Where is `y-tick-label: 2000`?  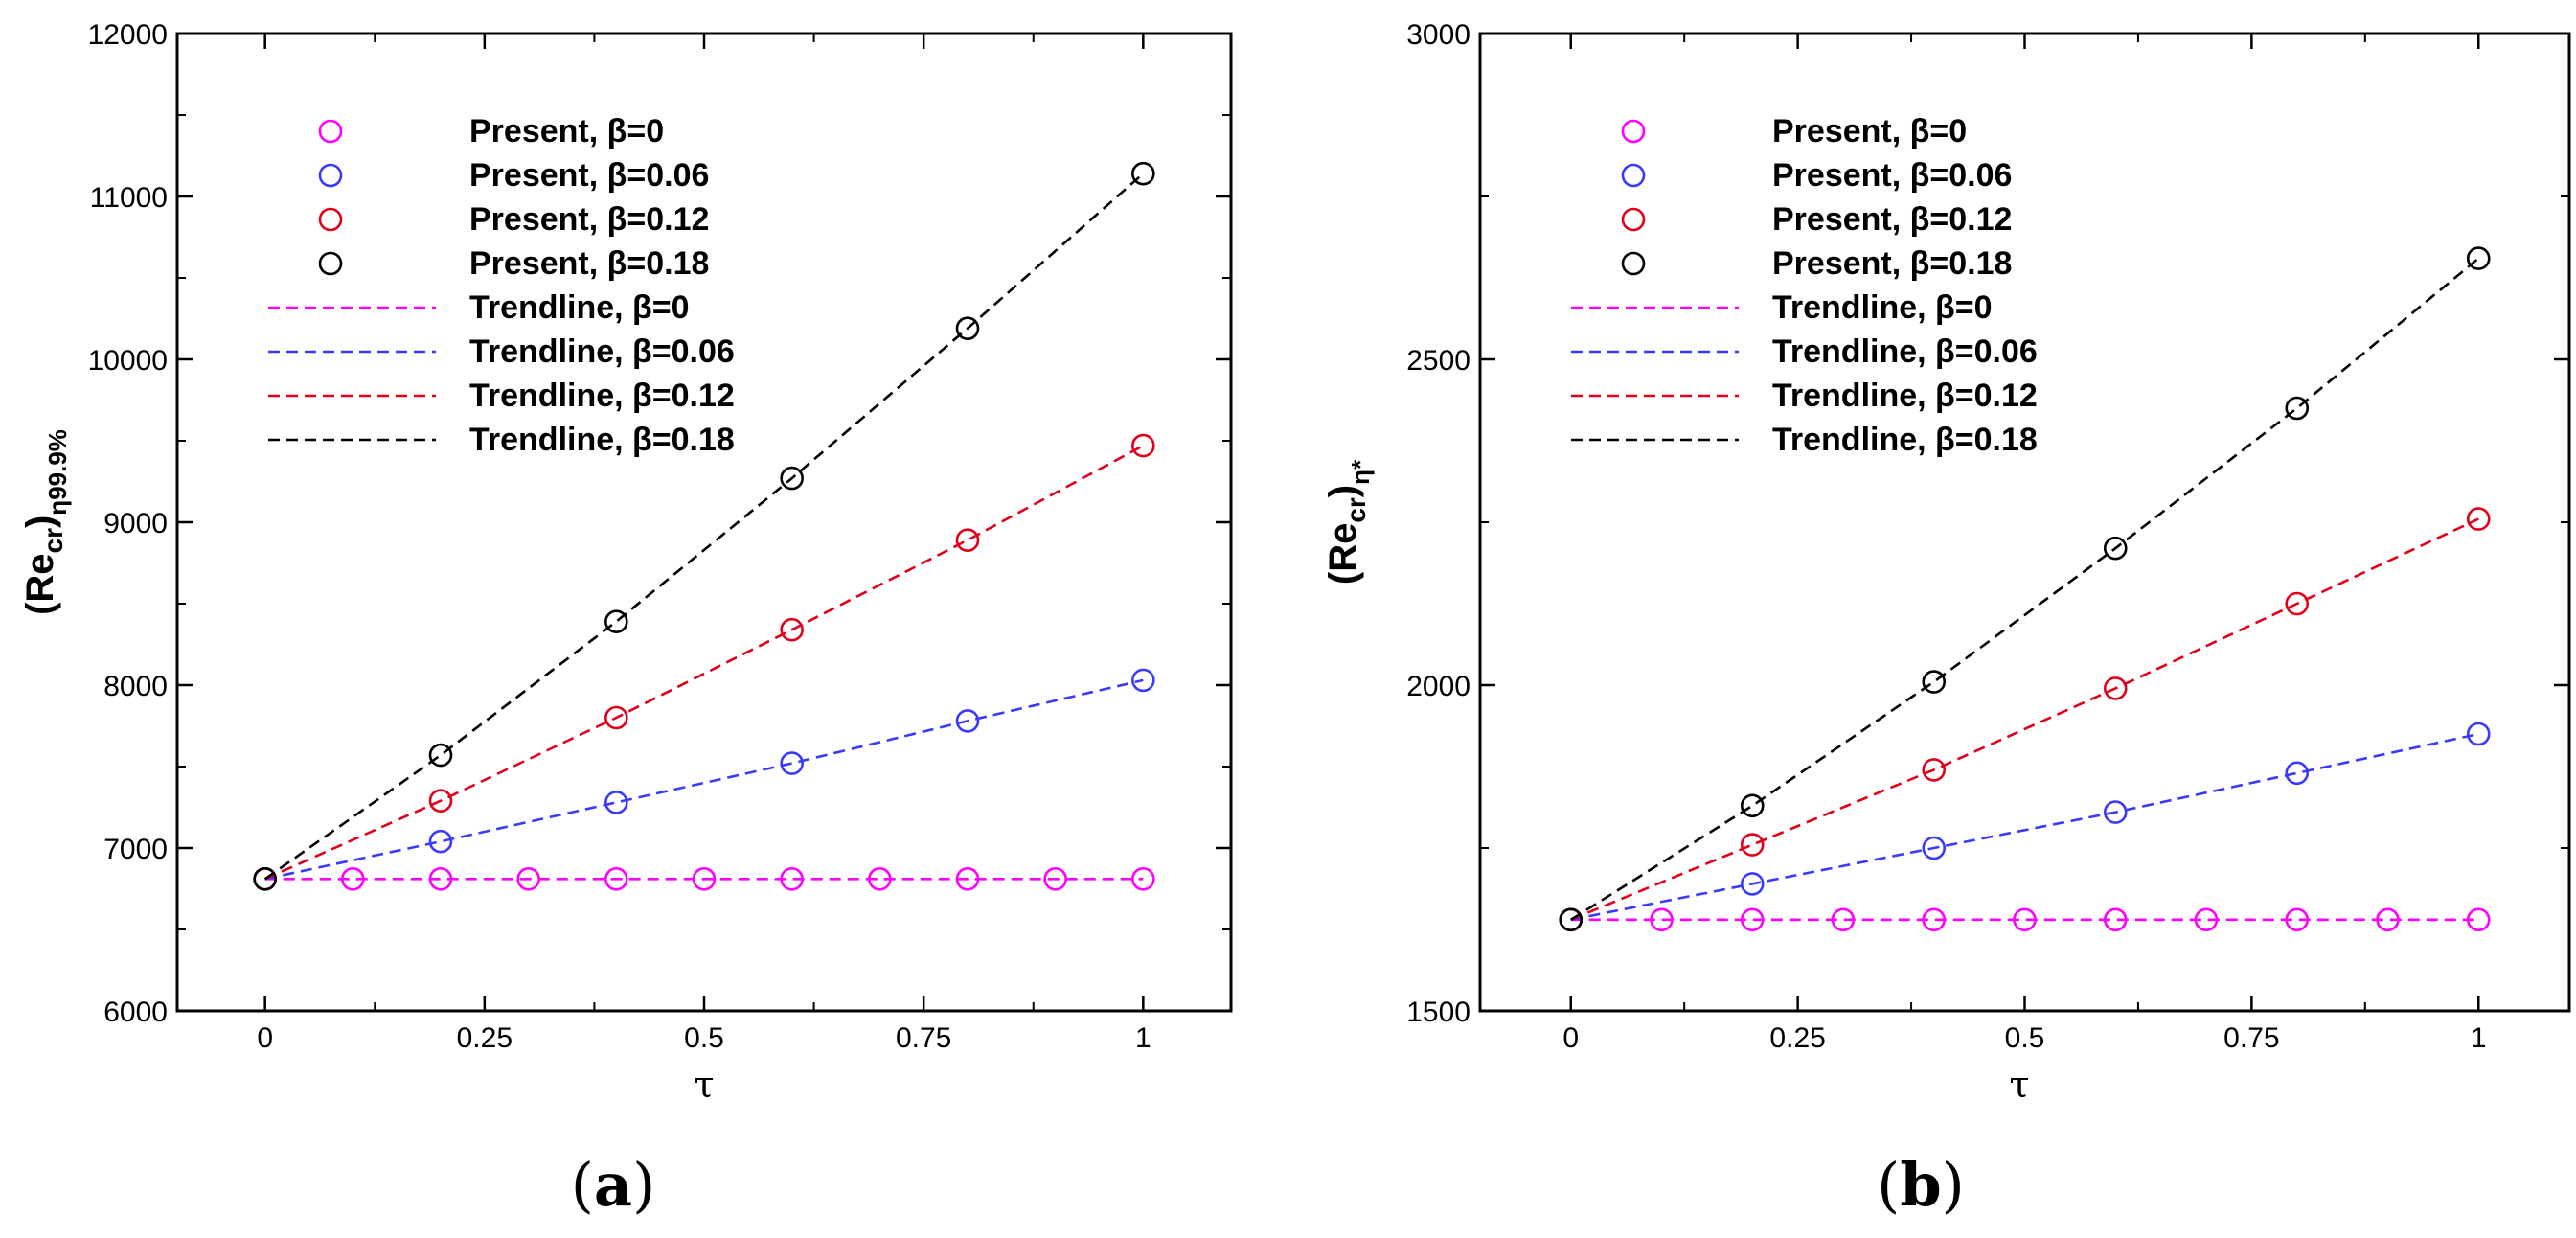
y-tick-label: 2000 is located at coordinates (1438, 686).